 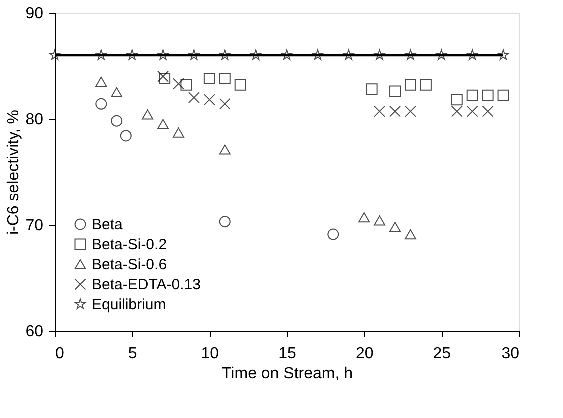 I want to click on y-tick-label: 70, so click(x=35, y=226).